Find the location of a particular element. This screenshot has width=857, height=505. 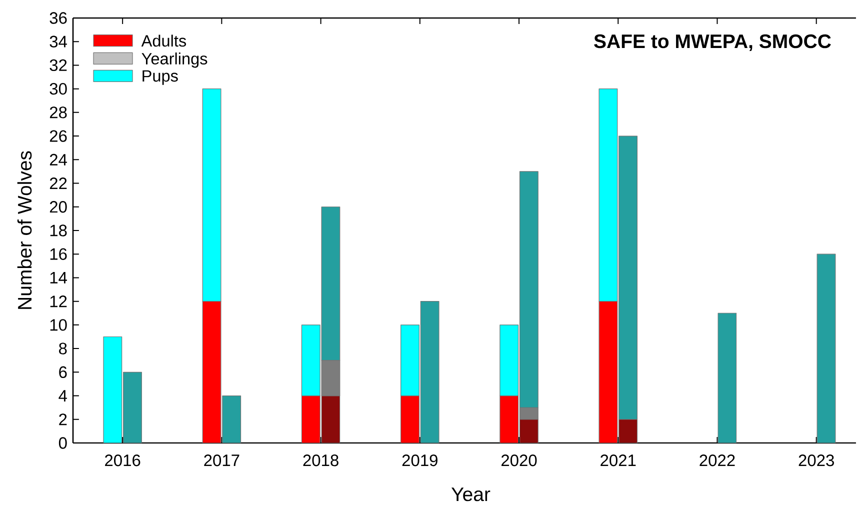

y-tick-label: 34 is located at coordinates (58, 42).